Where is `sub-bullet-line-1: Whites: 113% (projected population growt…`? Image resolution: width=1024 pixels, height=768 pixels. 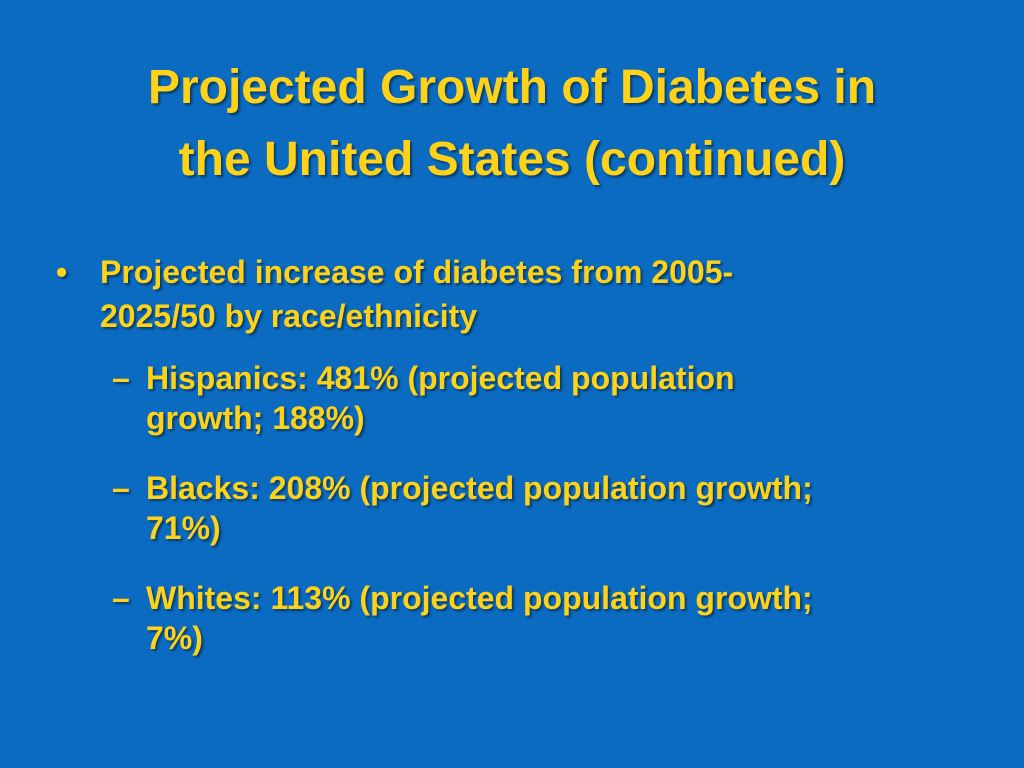 sub-bullet-line-1: Whites: 113% (projected population growt… is located at coordinates (479, 598).